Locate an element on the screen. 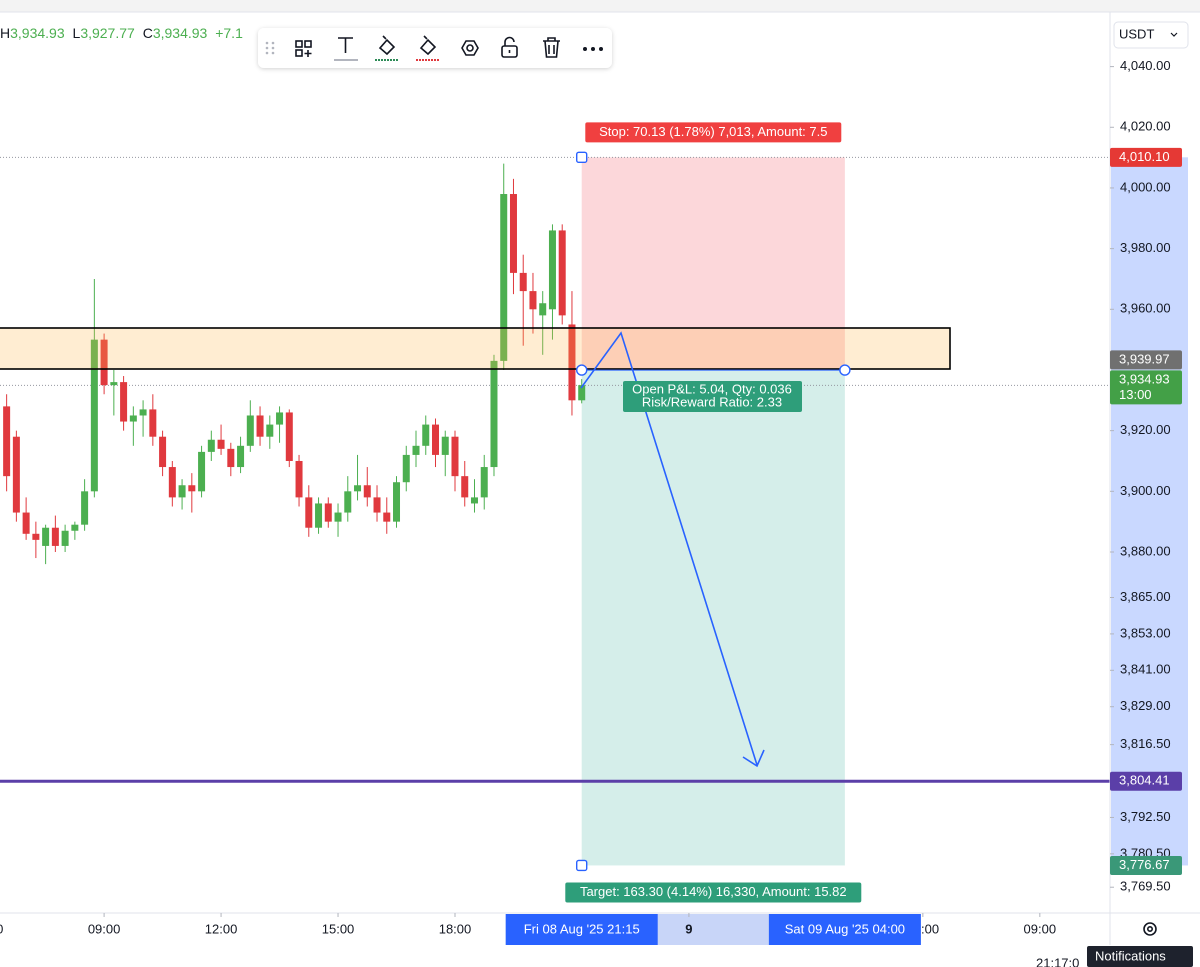 The width and height of the screenshot is (1200, 967). target-label-bg is located at coordinates (713, 892).